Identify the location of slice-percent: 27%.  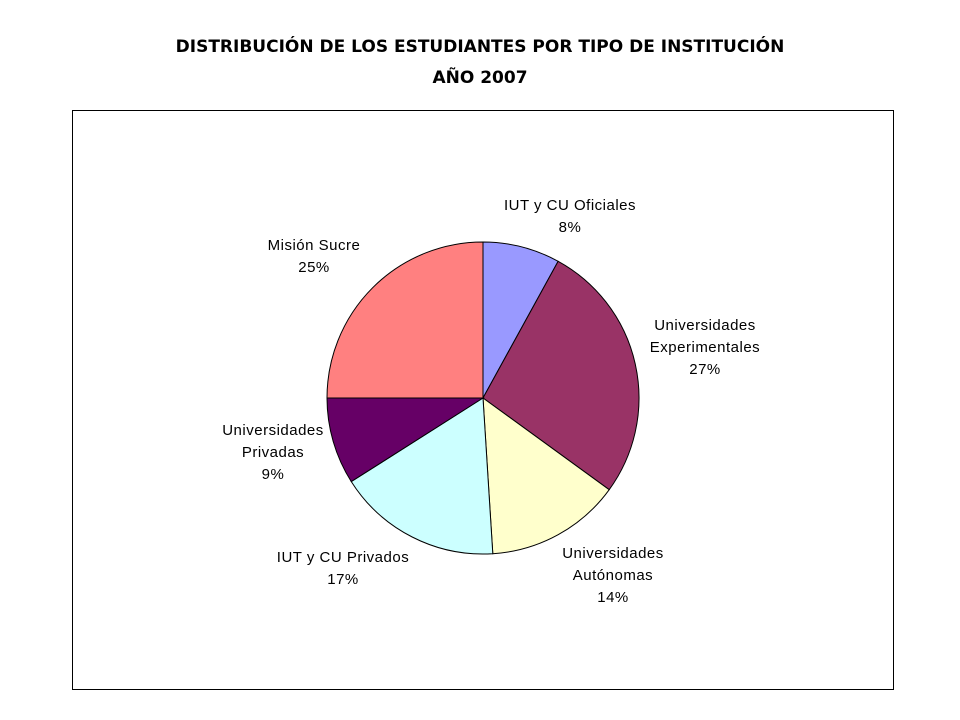
(705, 369).